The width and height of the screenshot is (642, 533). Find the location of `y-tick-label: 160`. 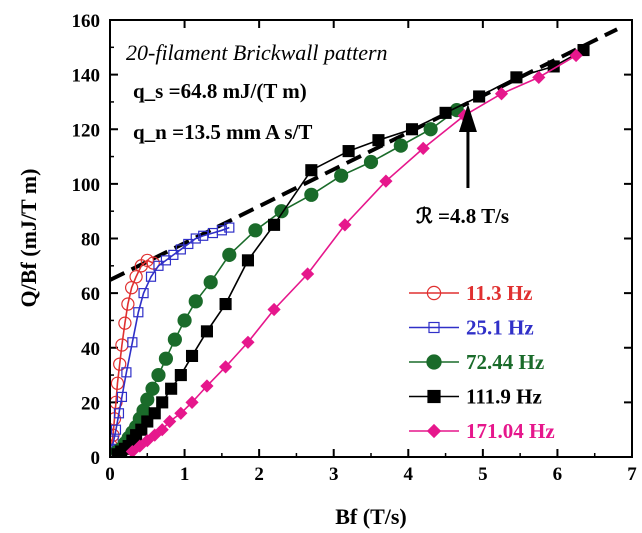

y-tick-label: 160 is located at coordinates (86, 21).